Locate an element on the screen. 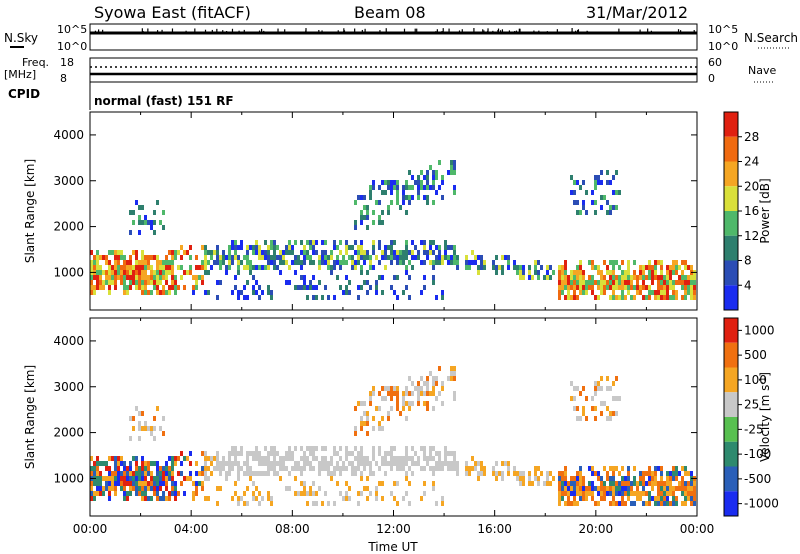 The image size is (800, 554). nave-bottom-tick: 0 is located at coordinates (711, 78).